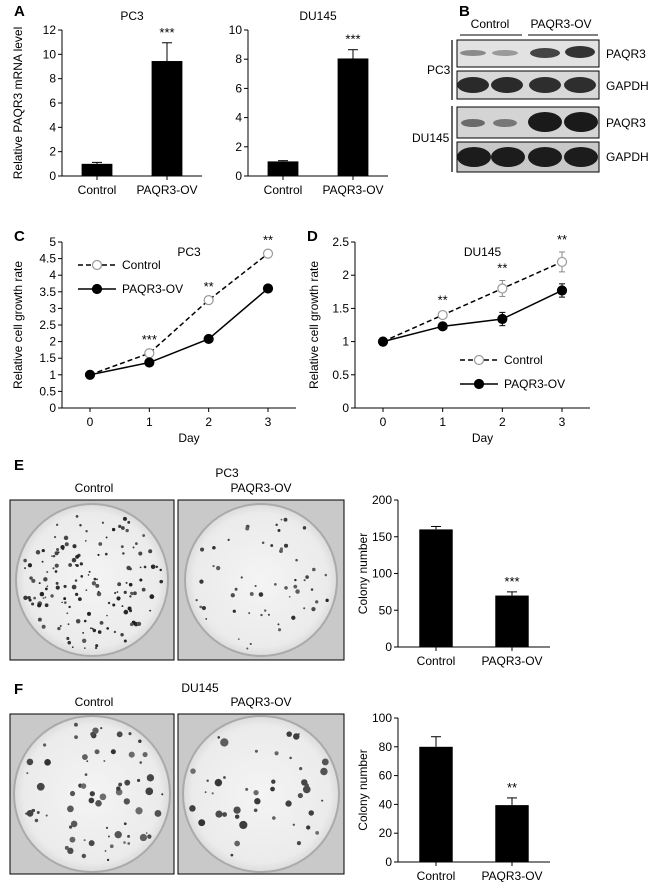 The height and width of the screenshot is (882, 650). Describe the element at coordinates (141, 265) in the screenshot. I see `legend-label: Control` at that location.